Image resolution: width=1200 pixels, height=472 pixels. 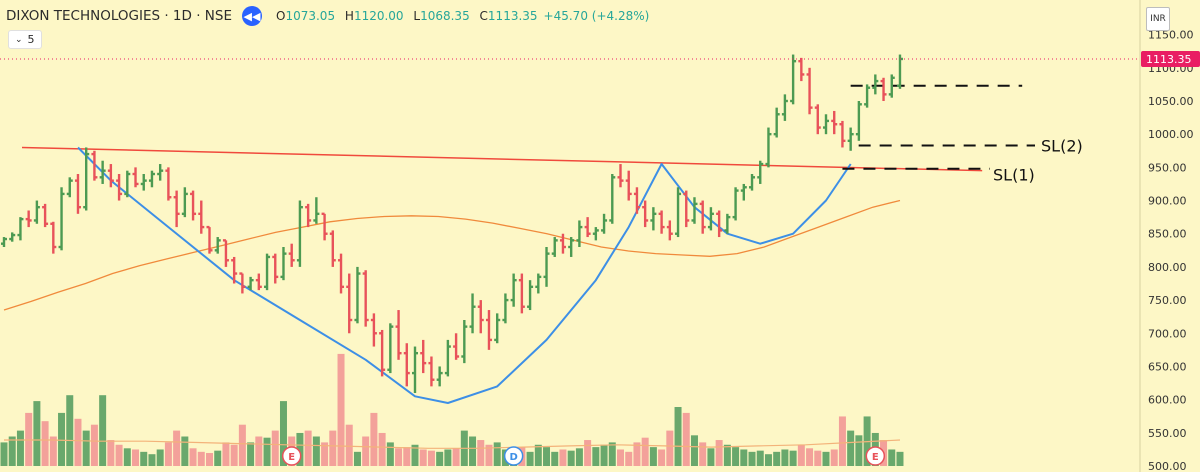 I want to click on price-change: +45.70 (+4.28%), so click(x=596, y=16).